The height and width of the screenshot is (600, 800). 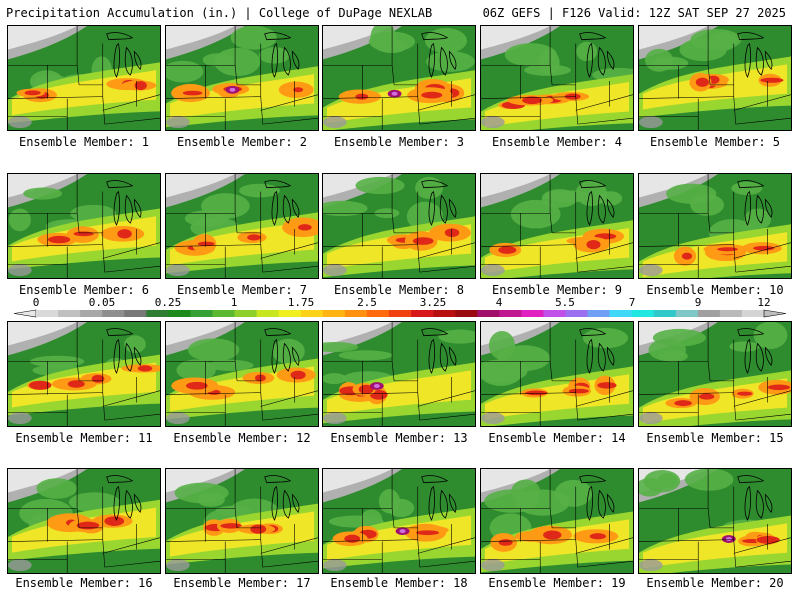 What do you see at coordinates (84, 290) in the screenshot?
I see `member-caption: Ensemble Member: 6` at bounding box center [84, 290].